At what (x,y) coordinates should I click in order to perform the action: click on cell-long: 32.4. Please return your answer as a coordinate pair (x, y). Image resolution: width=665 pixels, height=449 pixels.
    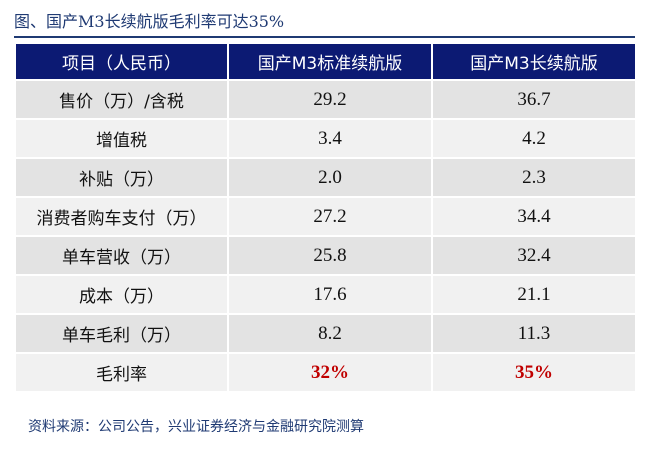
    Looking at the image, I should click on (534, 255).